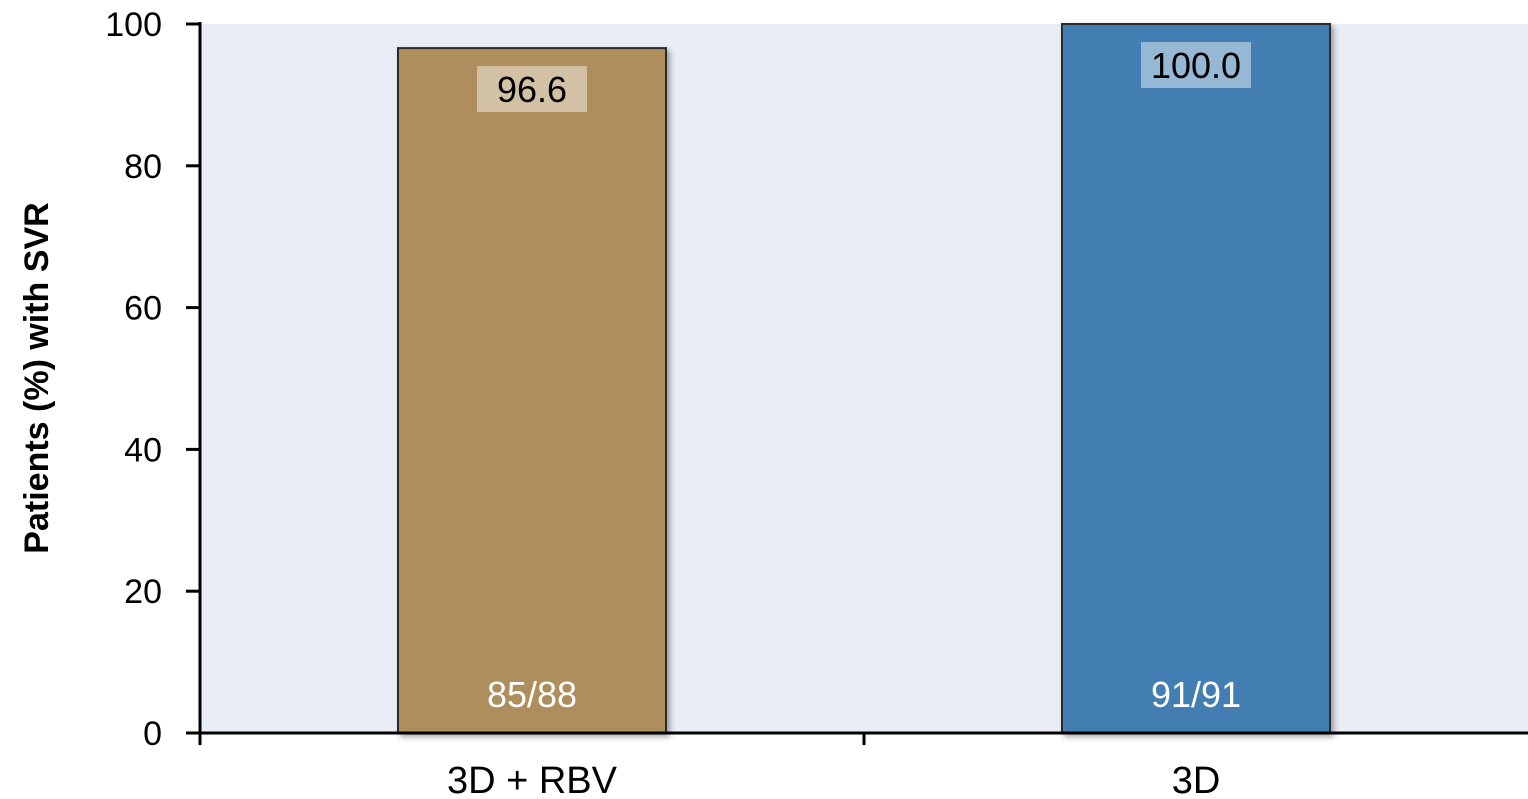  I want to click on y-tick-label: 0, so click(152, 734).